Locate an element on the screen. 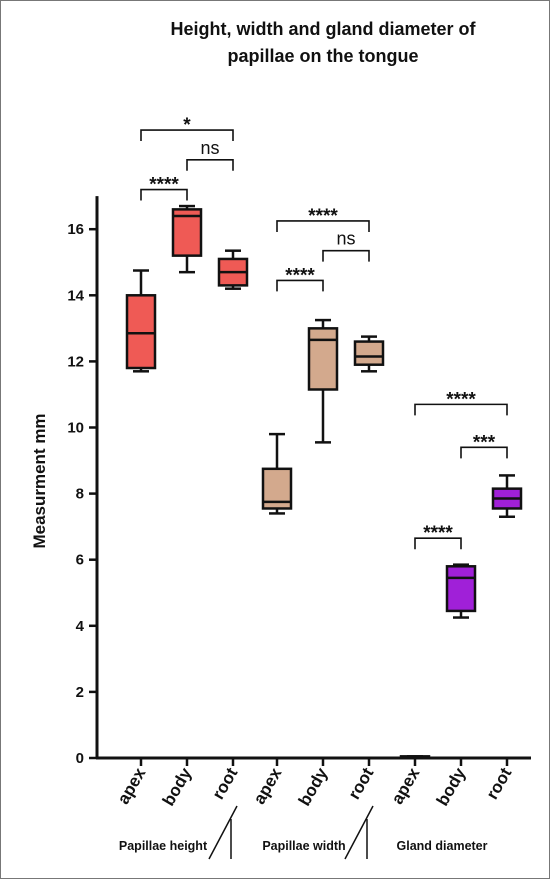 Image resolution: width=550 pixels, height=879 pixels. y-tick-label: 6 is located at coordinates (80, 560).